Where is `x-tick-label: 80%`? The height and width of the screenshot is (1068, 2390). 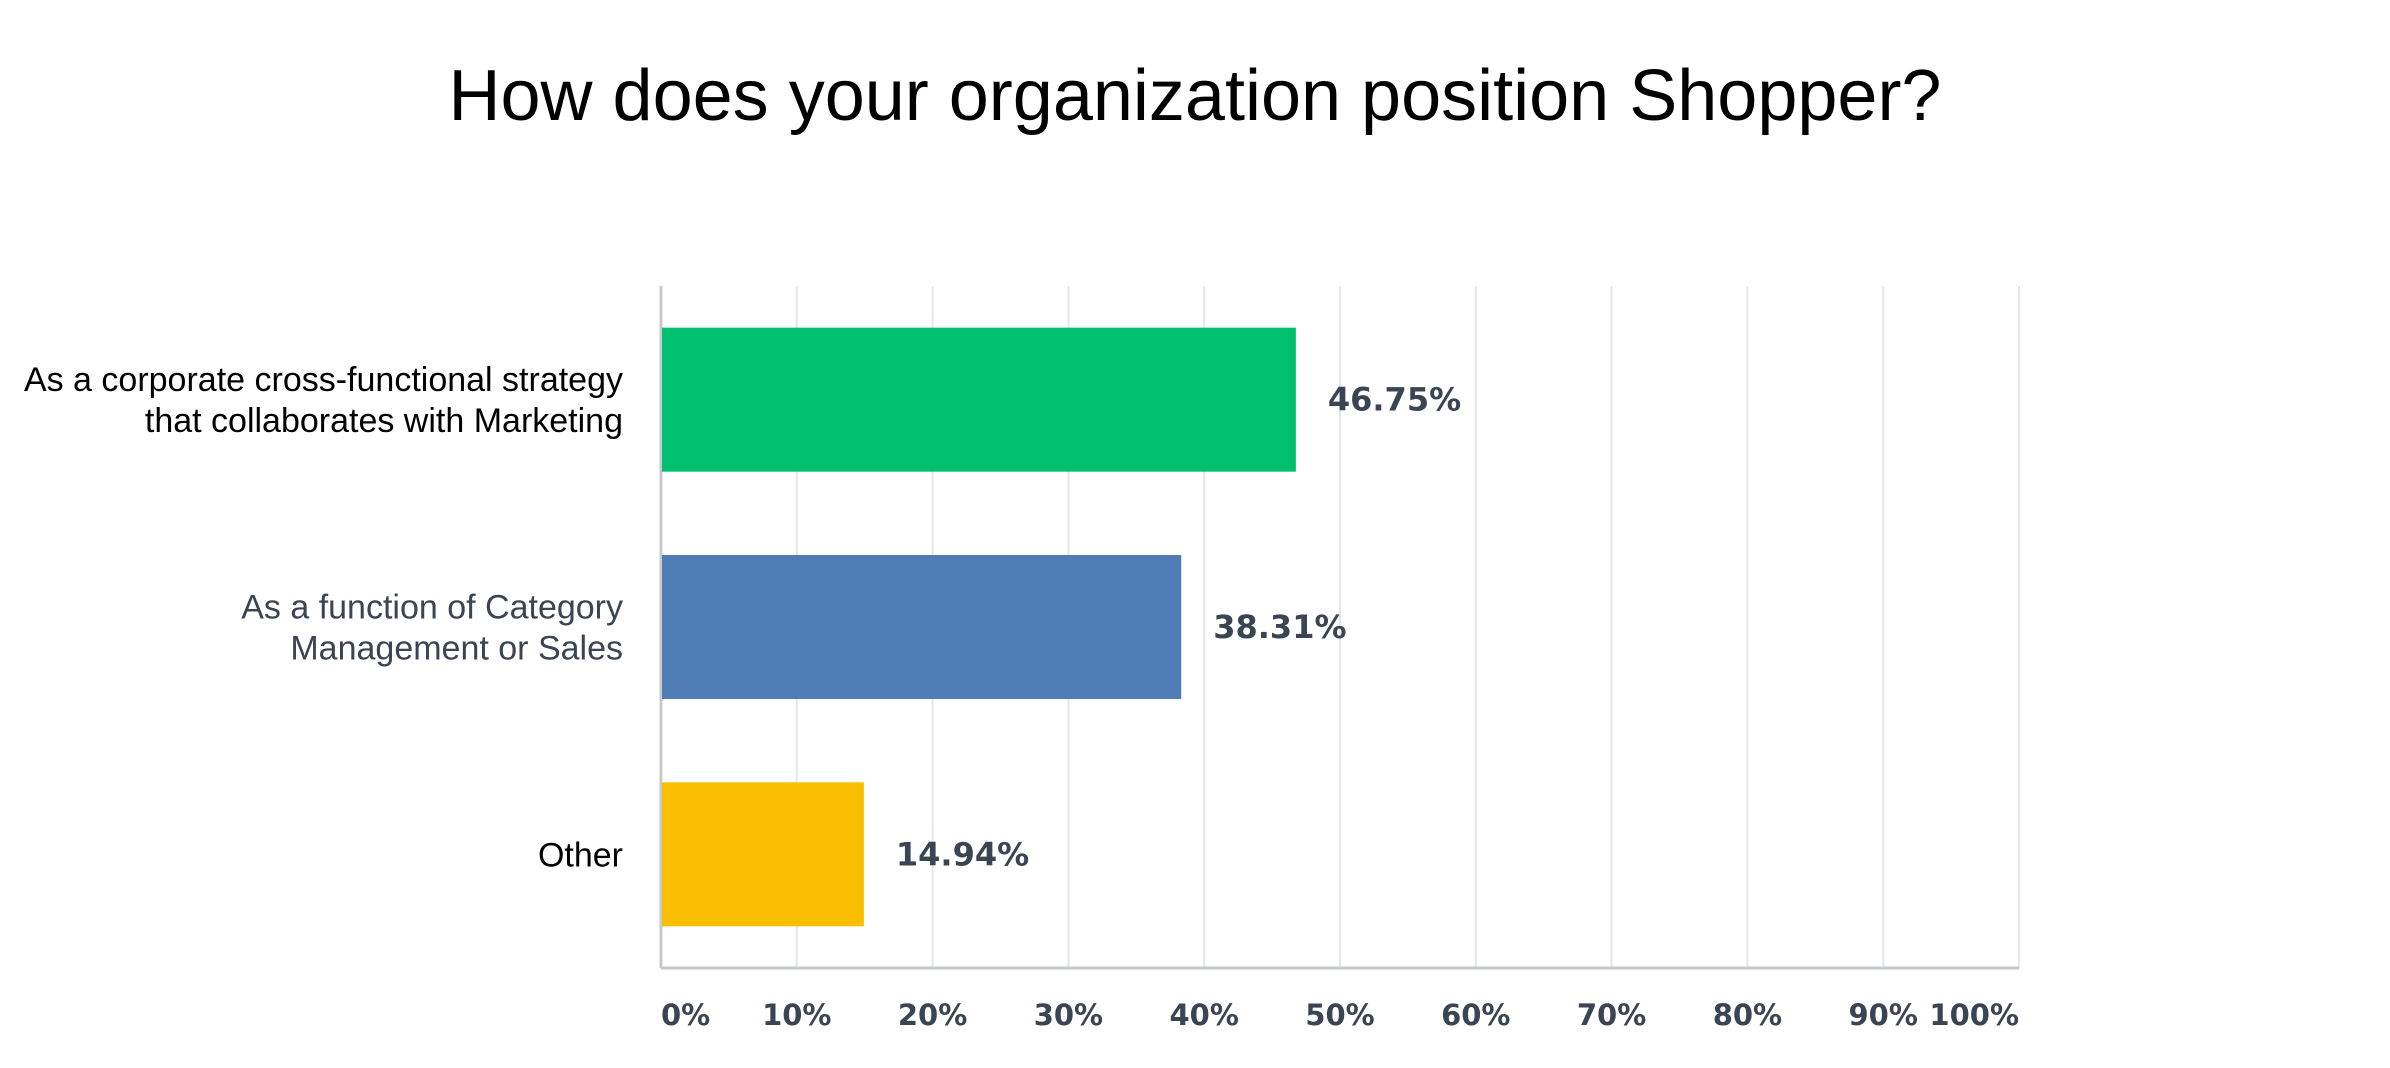 x-tick-label: 80% is located at coordinates (1747, 1015).